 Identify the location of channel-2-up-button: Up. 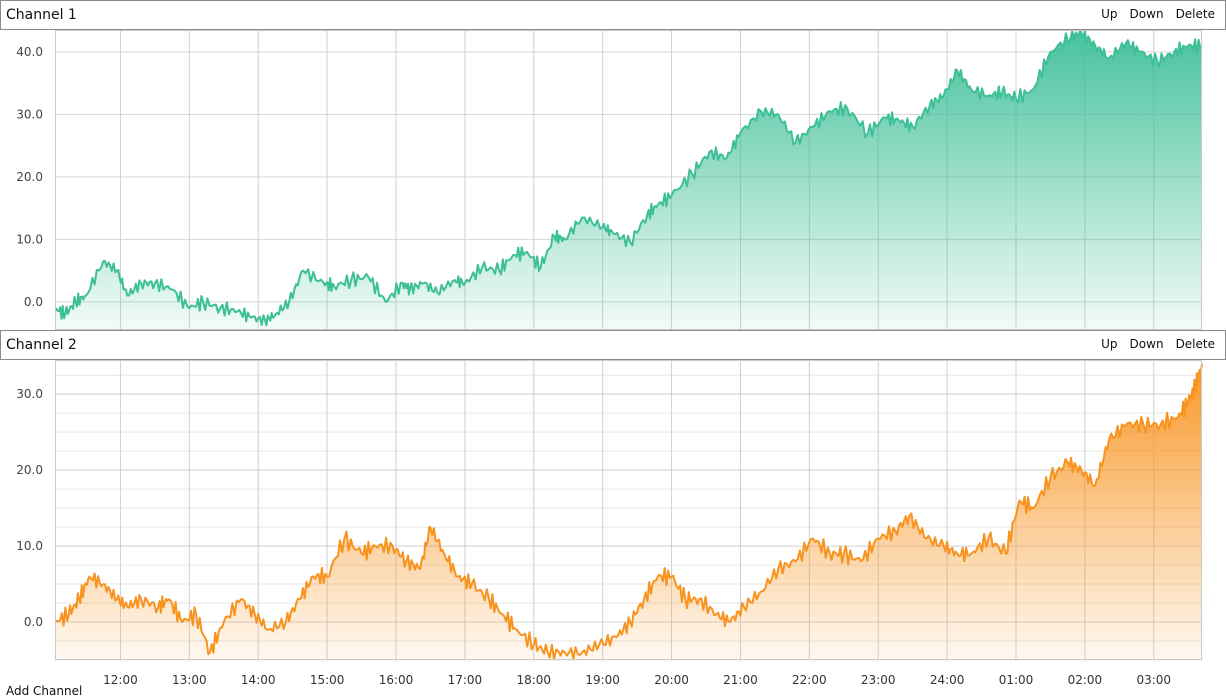
(1109, 344).